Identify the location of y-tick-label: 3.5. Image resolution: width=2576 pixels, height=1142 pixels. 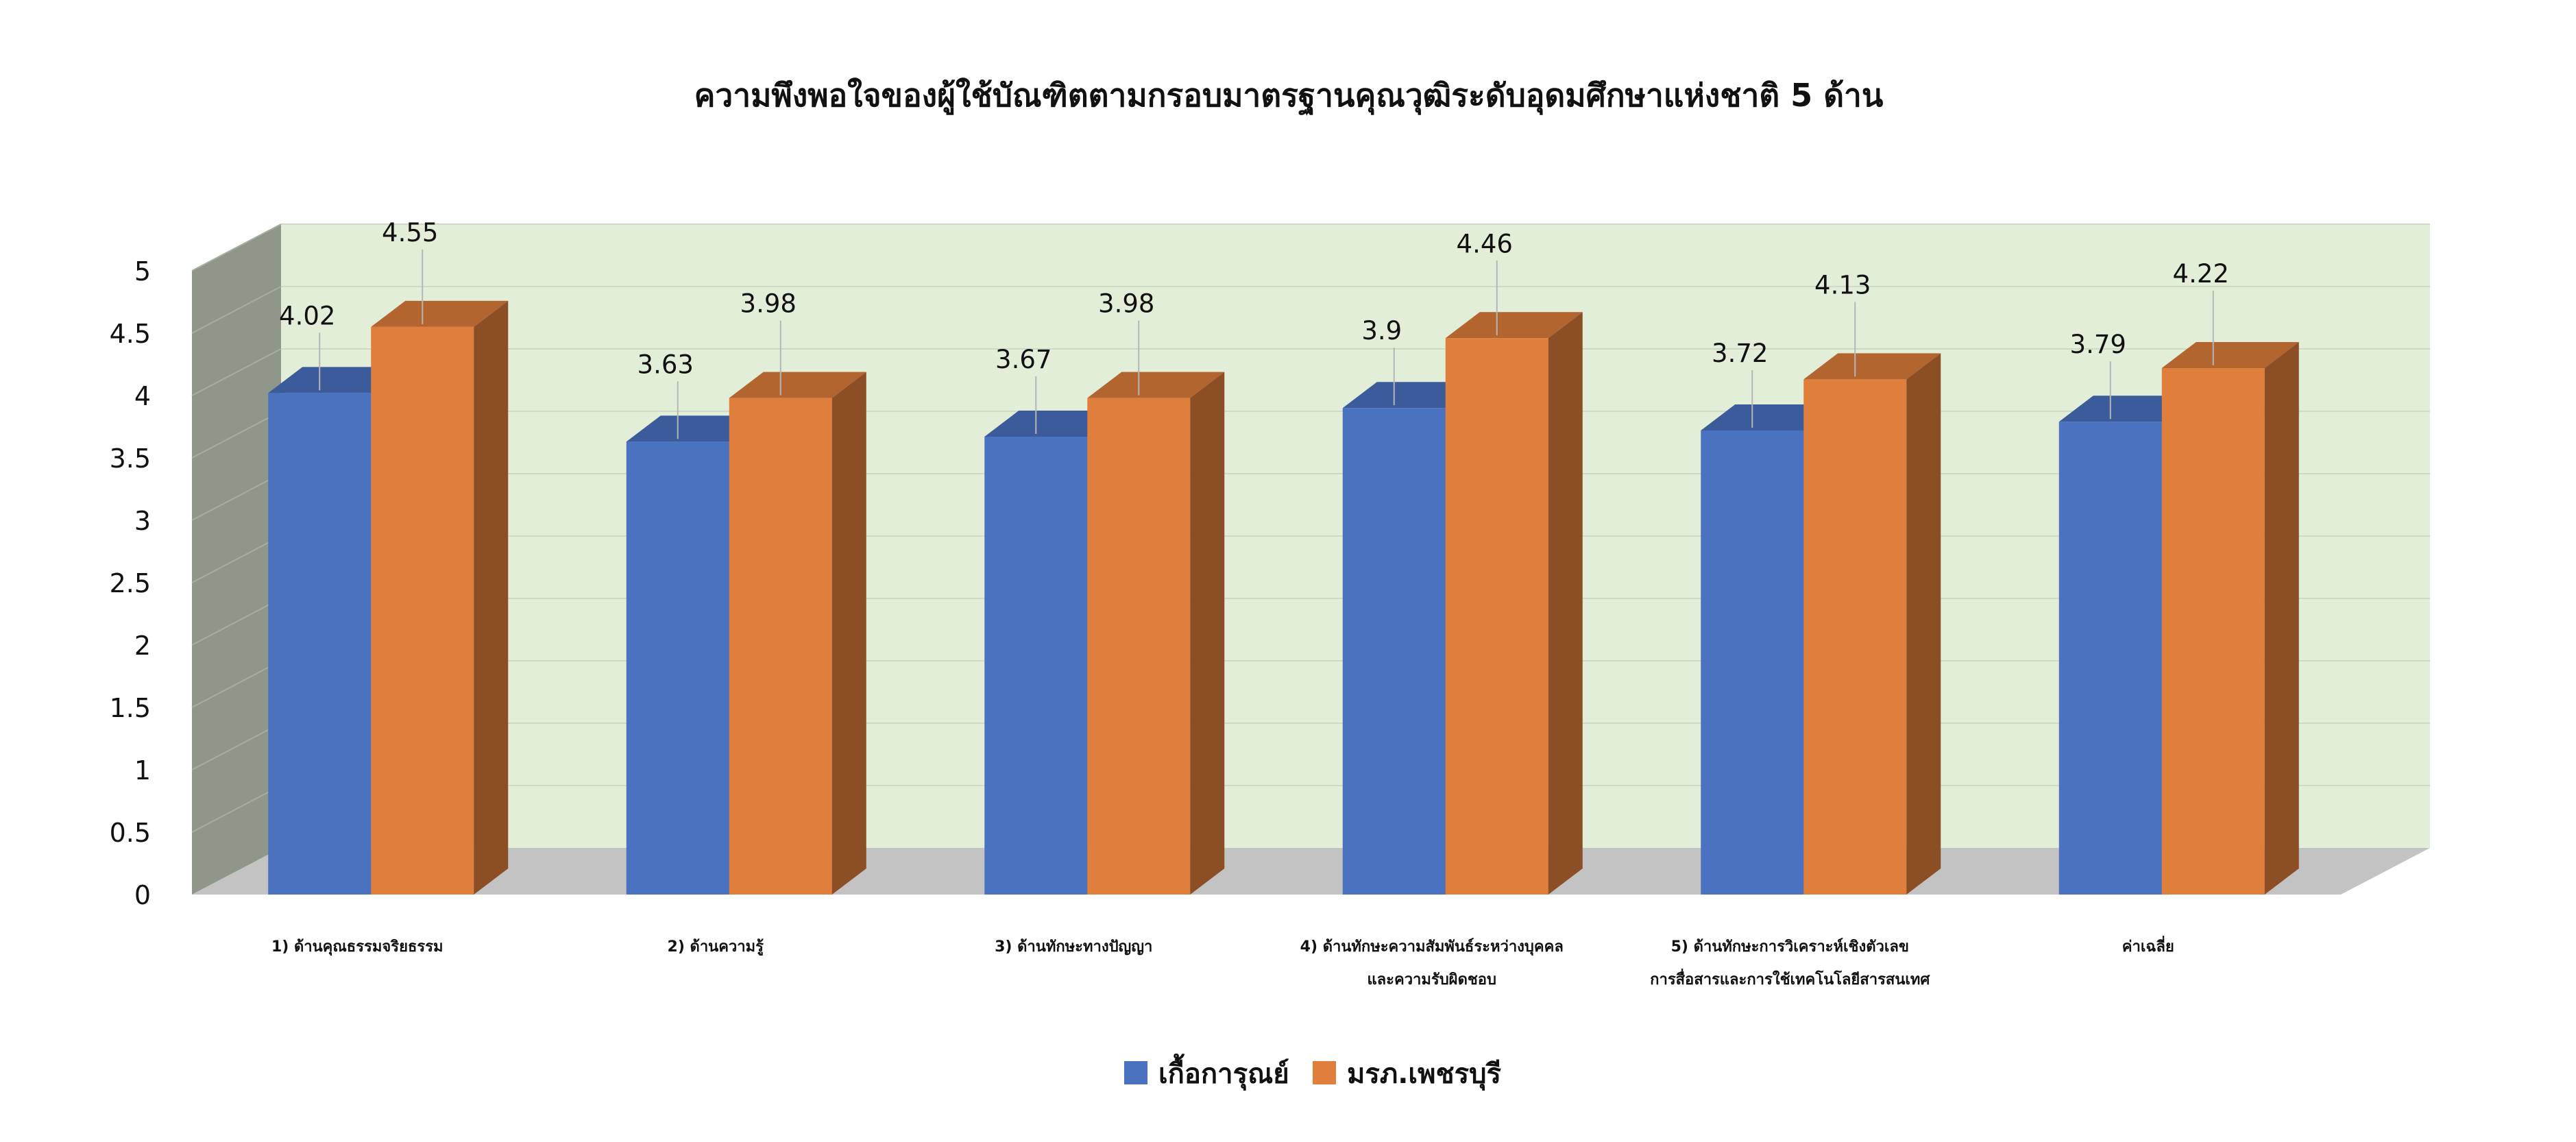
(130, 459).